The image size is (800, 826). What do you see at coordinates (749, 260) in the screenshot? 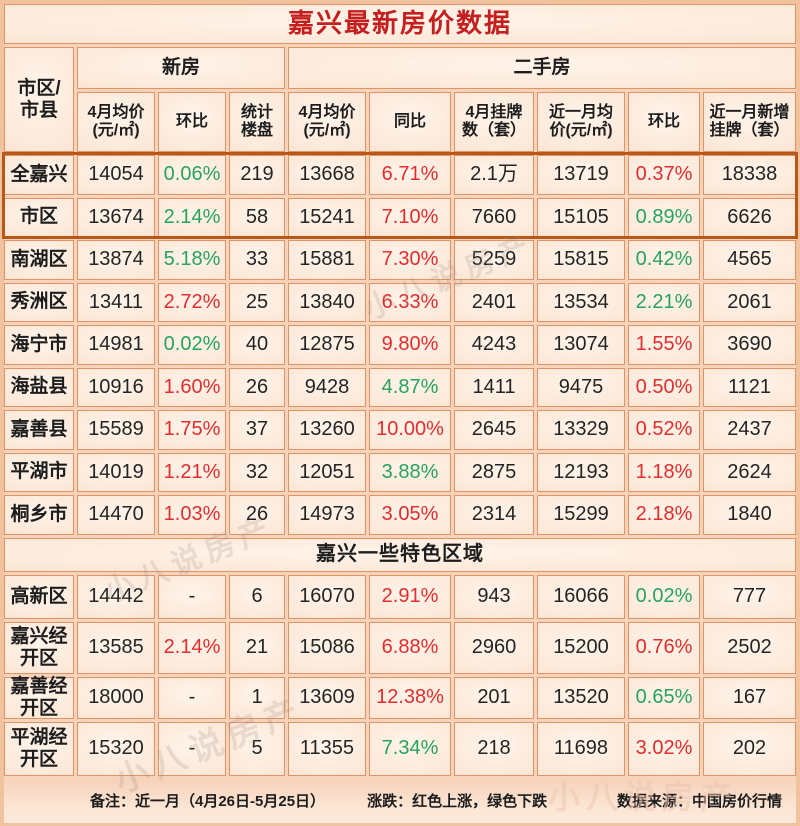
I see `table-cell: 4565` at bounding box center [749, 260].